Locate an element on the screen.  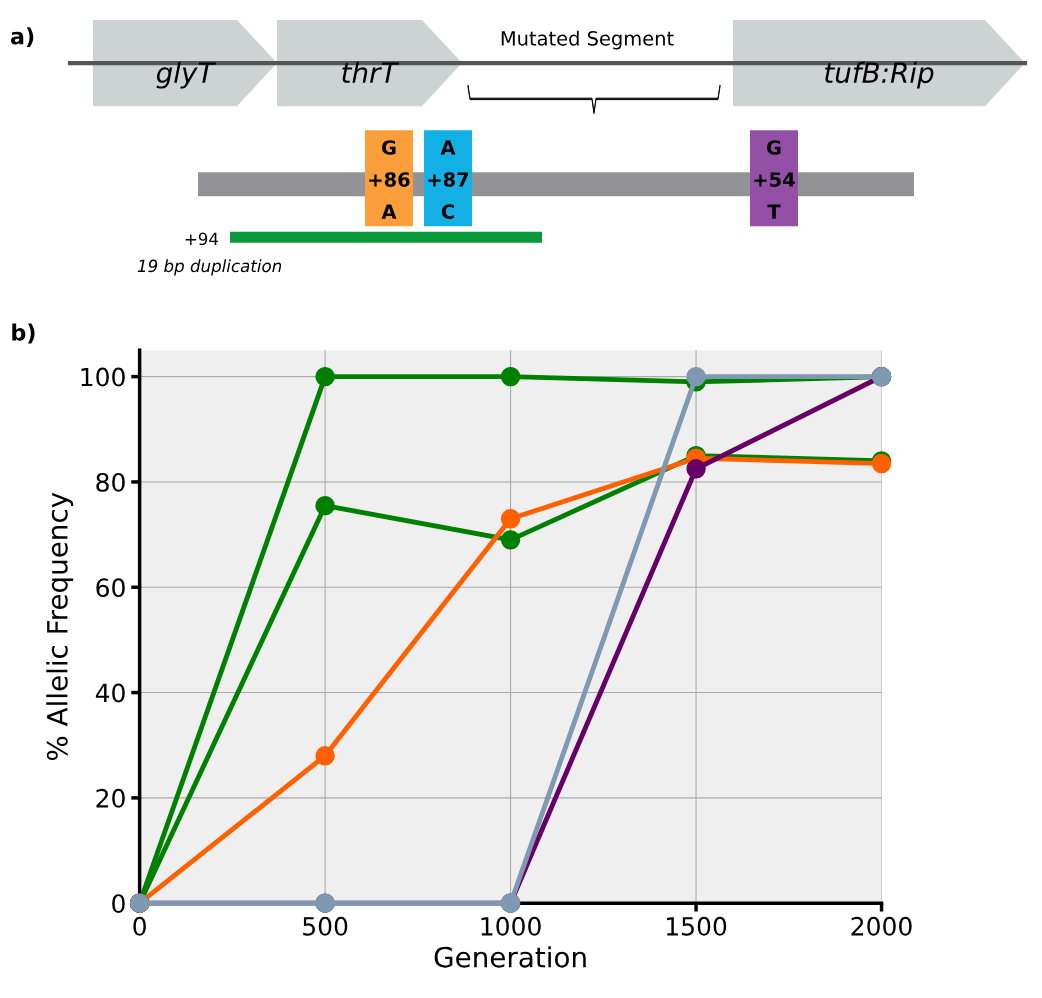
text: +87 is located at coordinates (448, 179).